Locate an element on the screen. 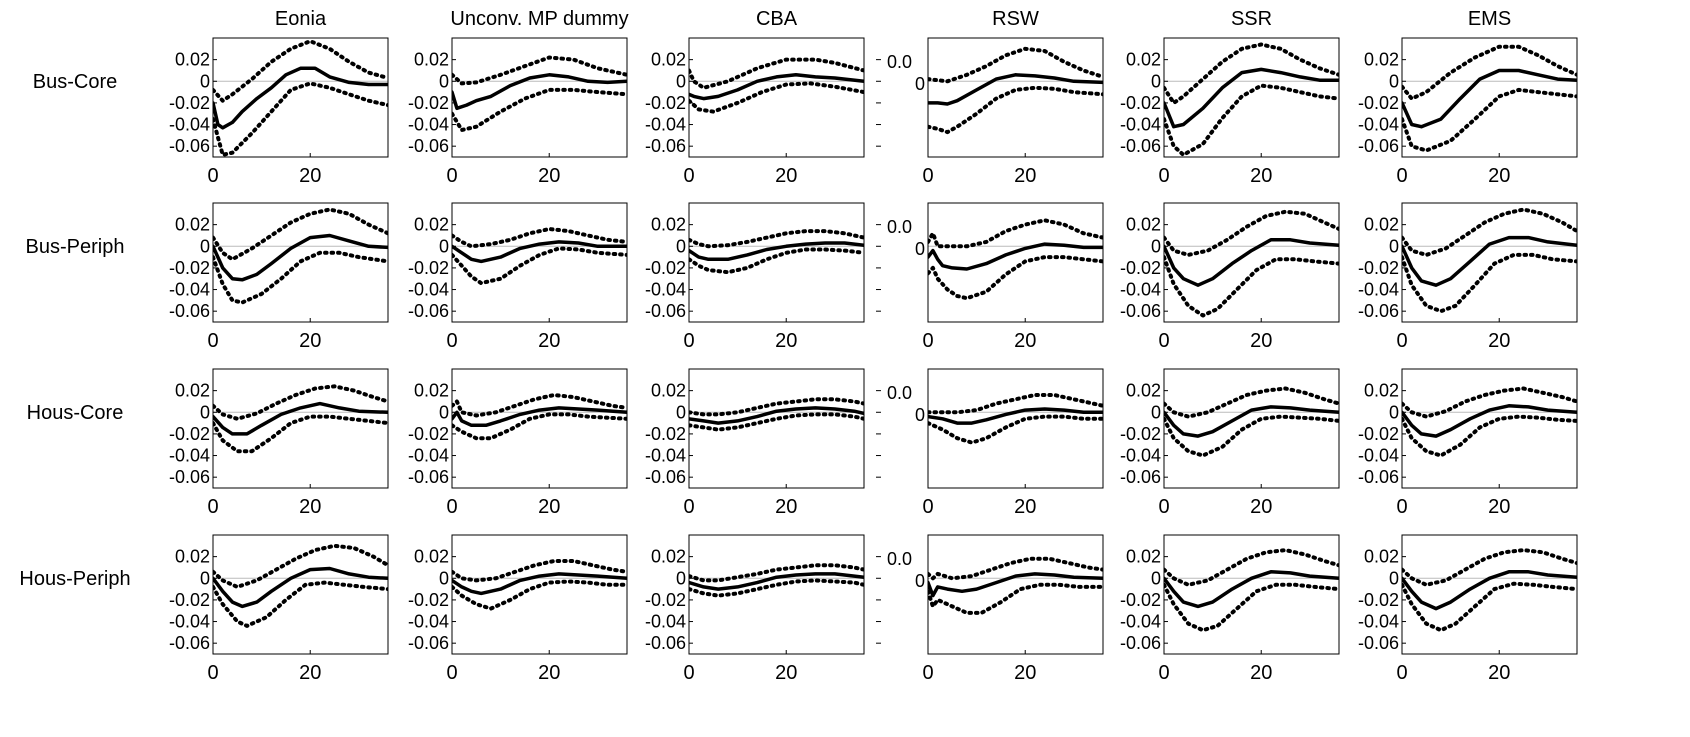 This screenshot has height=737, width=1690. column-title: Unconv. MP dummy is located at coordinates (539, 19).